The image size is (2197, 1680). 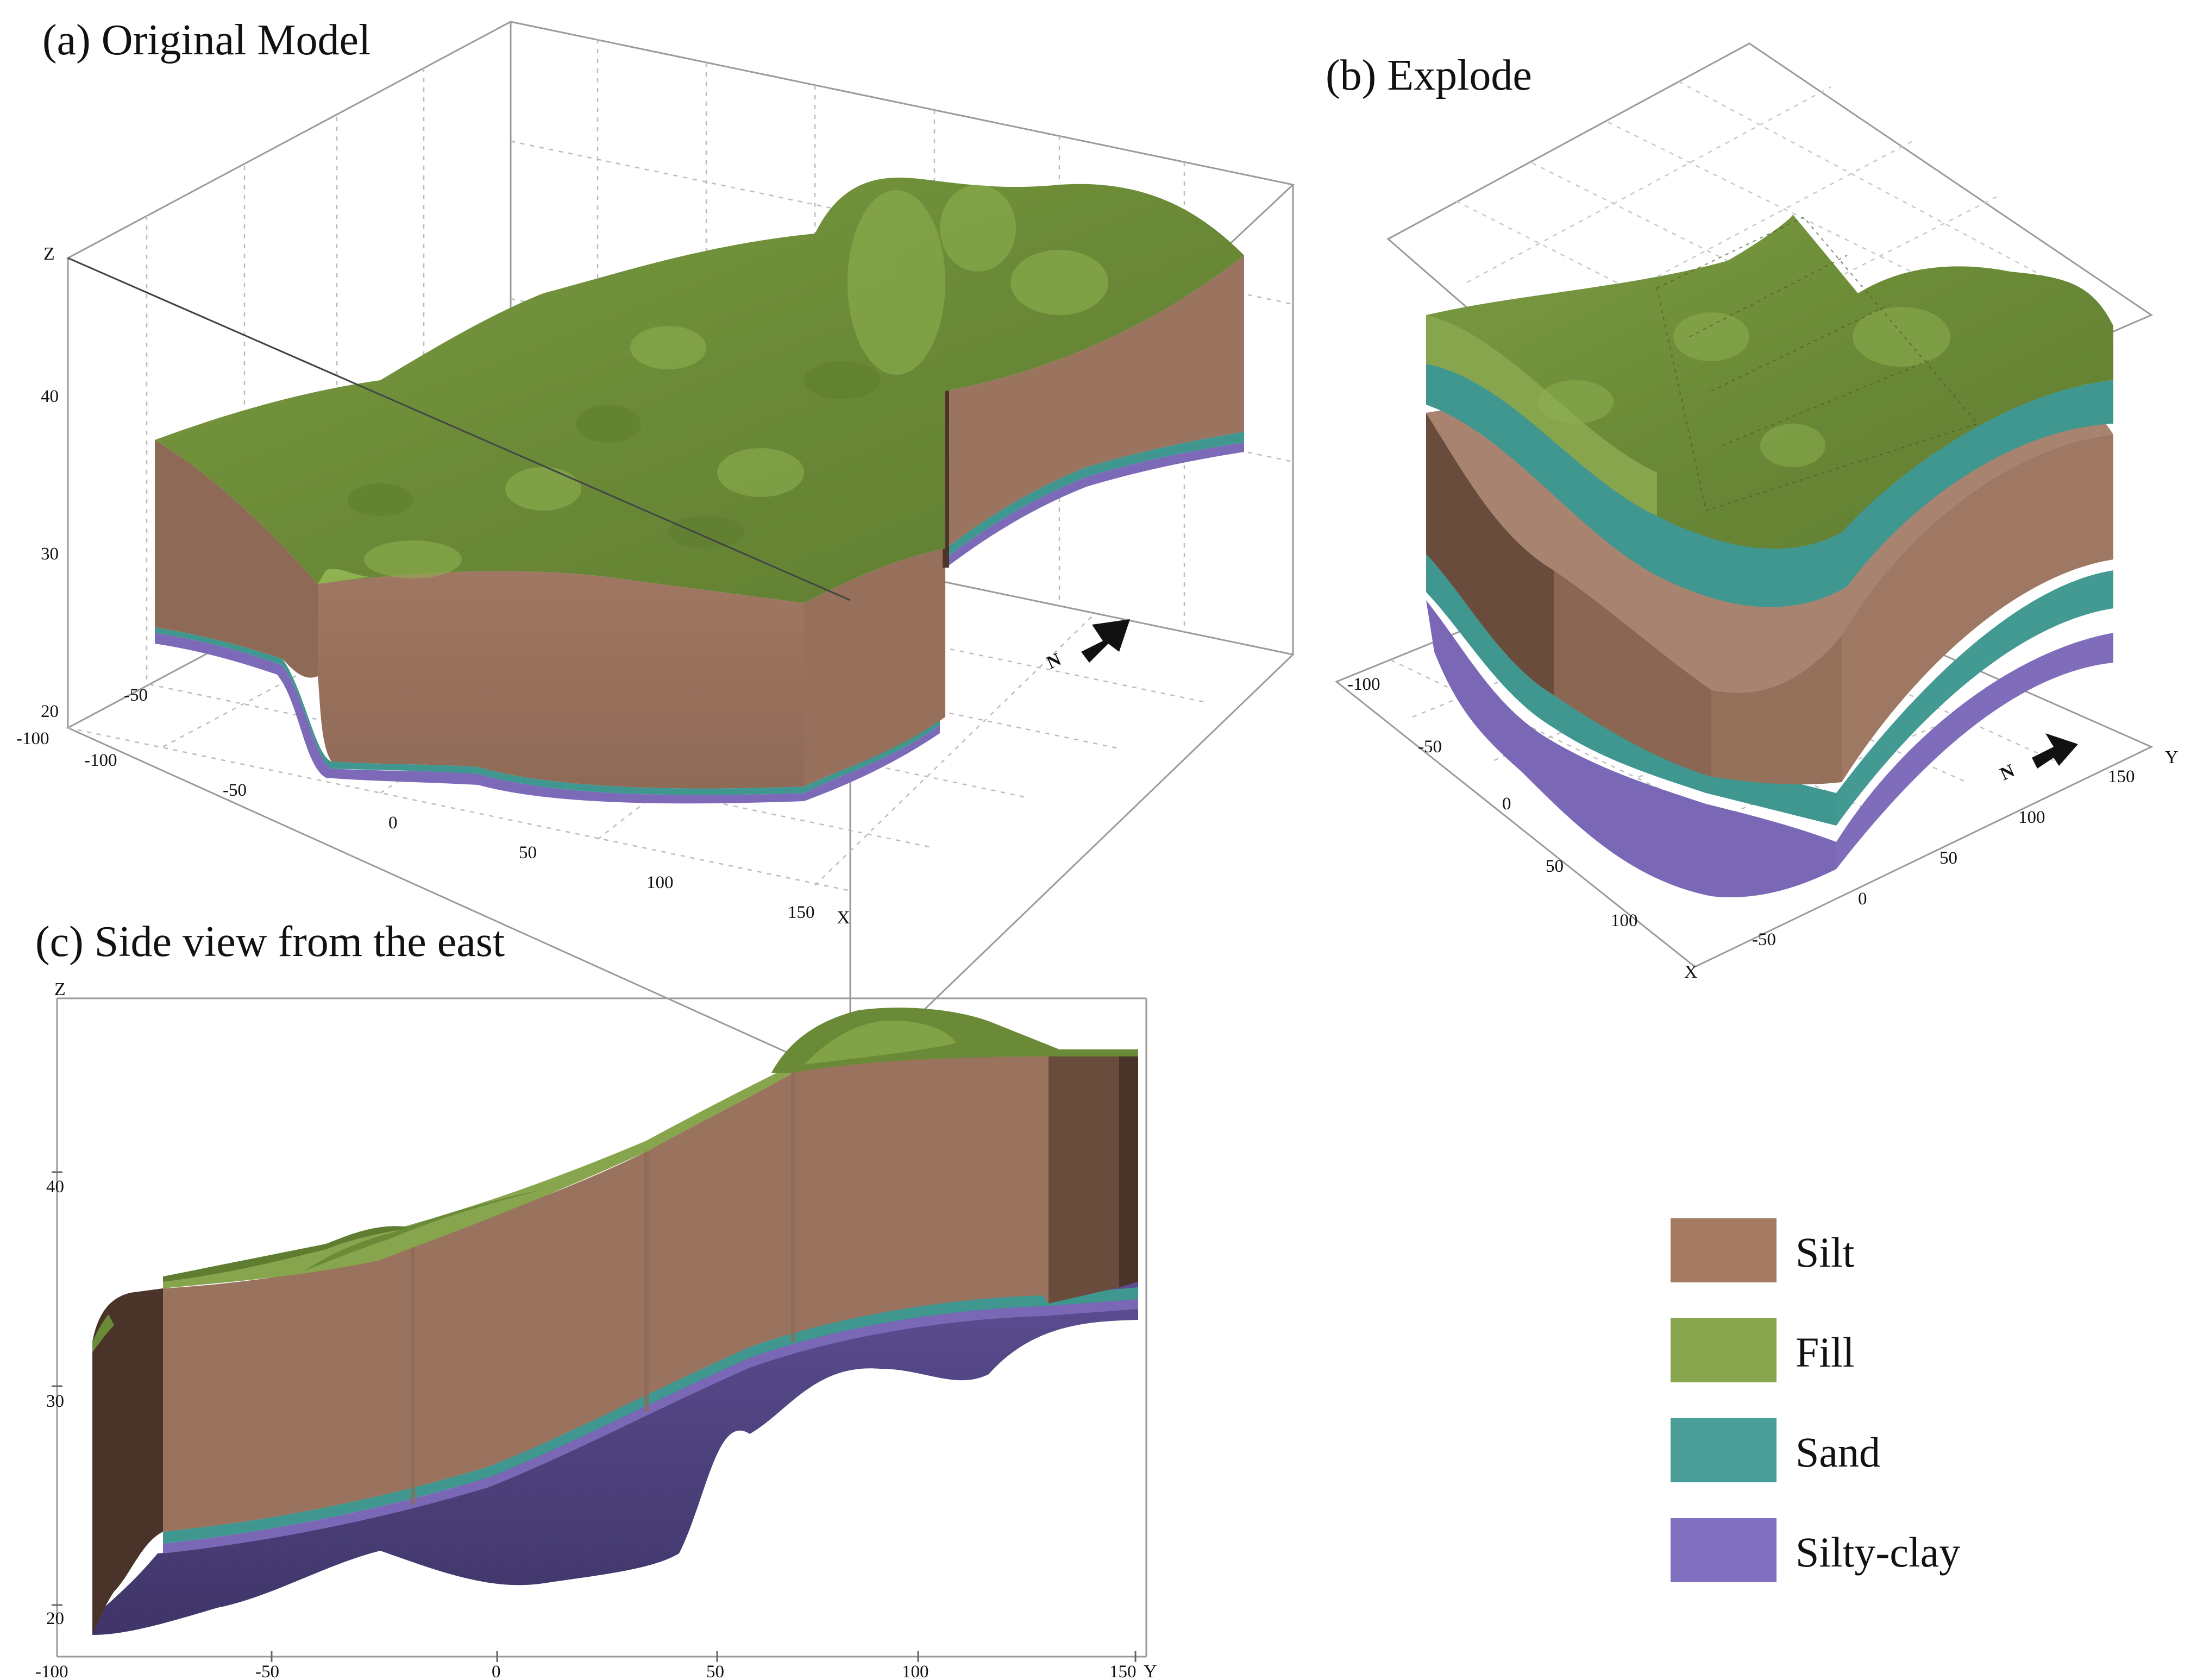 What do you see at coordinates (1632, 673) in the screenshot?
I see `panel-b-silt-front` at bounding box center [1632, 673].